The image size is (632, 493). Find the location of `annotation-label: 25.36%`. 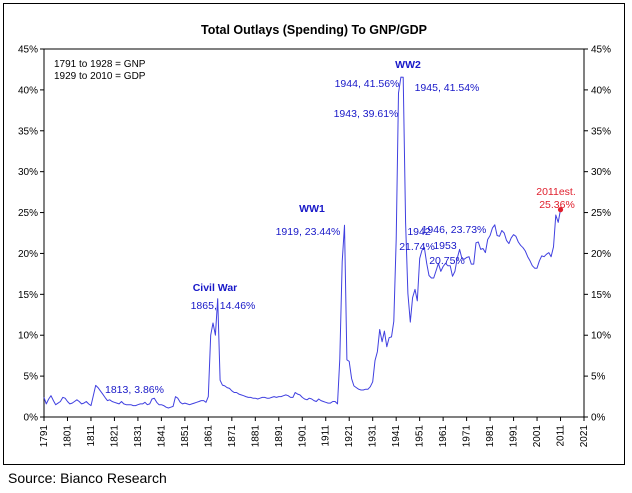

annotation-label: 25.36% is located at coordinates (557, 205).